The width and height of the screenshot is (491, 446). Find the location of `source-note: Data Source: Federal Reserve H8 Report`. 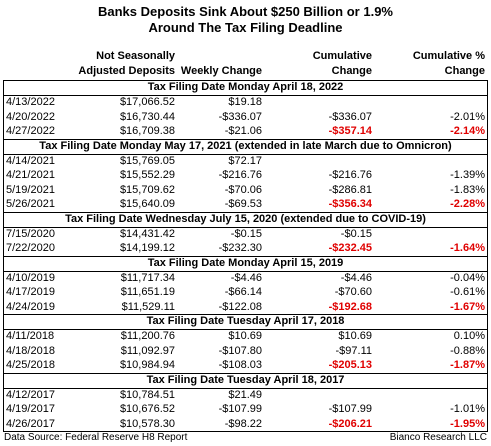

source-note: Data Source: Federal Reserve H8 Report is located at coordinates (96, 437).